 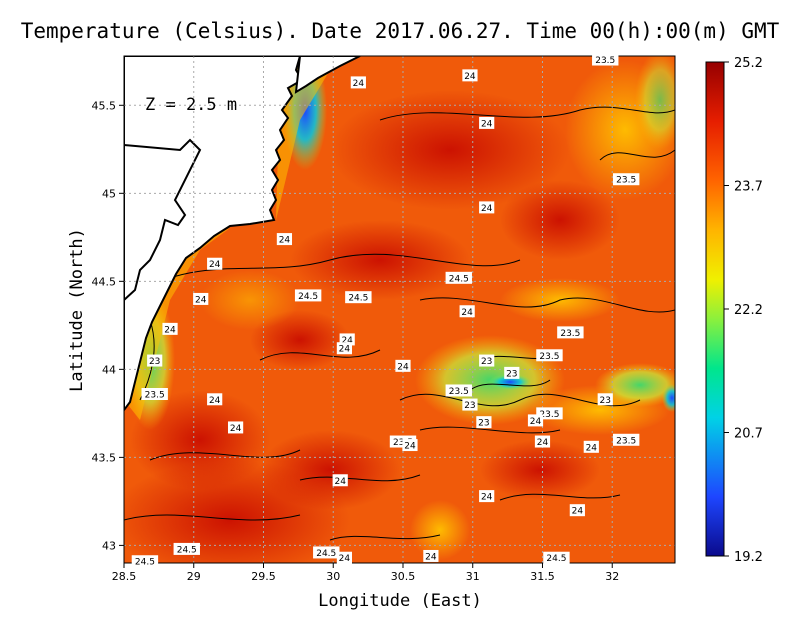 I want to click on colorbar-tick-label: 25.2, so click(x=748, y=63).